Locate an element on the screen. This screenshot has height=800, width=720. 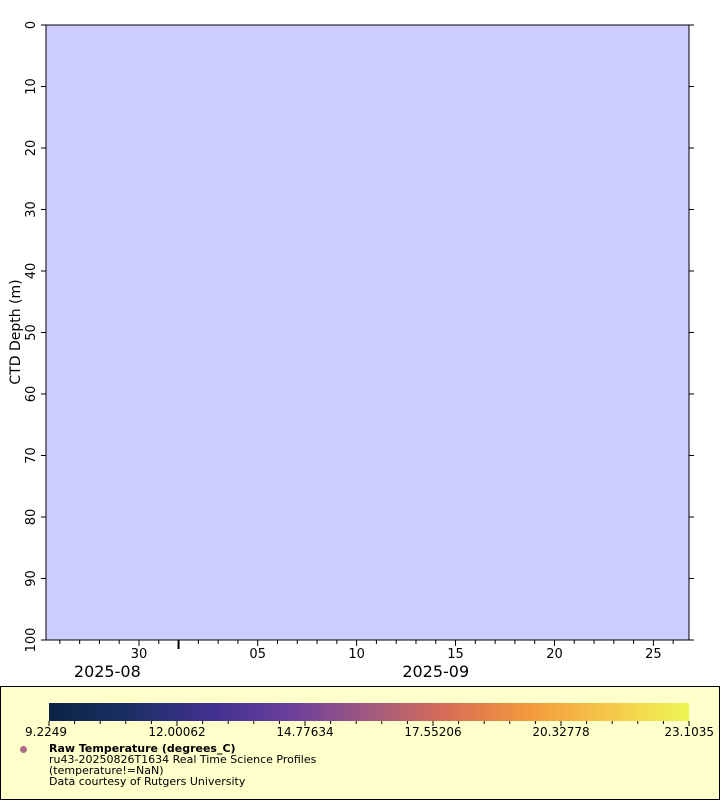
y-tick-label: 50 is located at coordinates (31, 332).